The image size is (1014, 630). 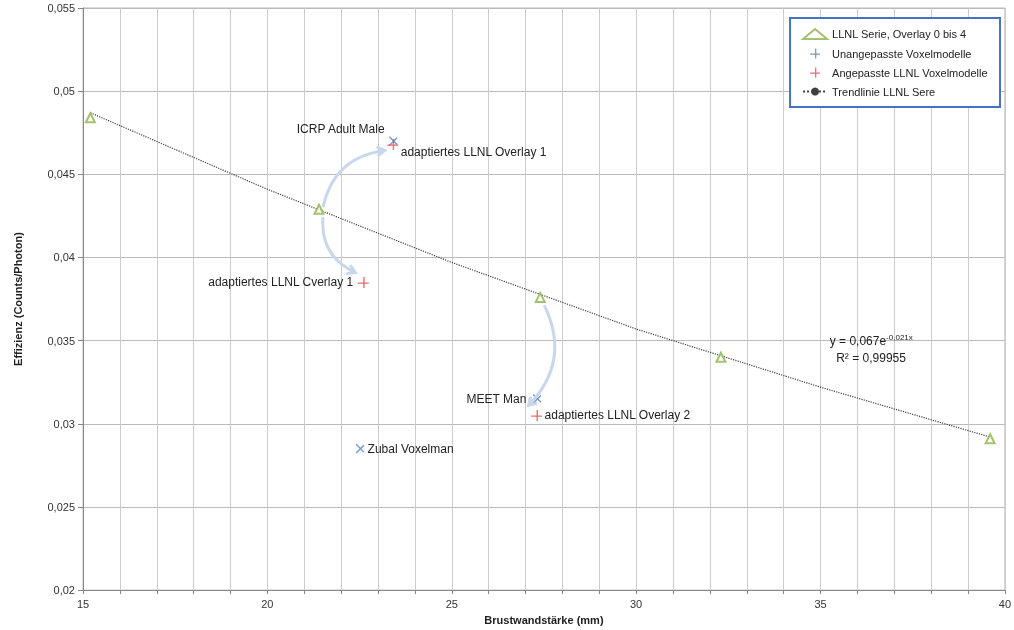 I want to click on annotation: MEET Man, so click(x=496, y=398).